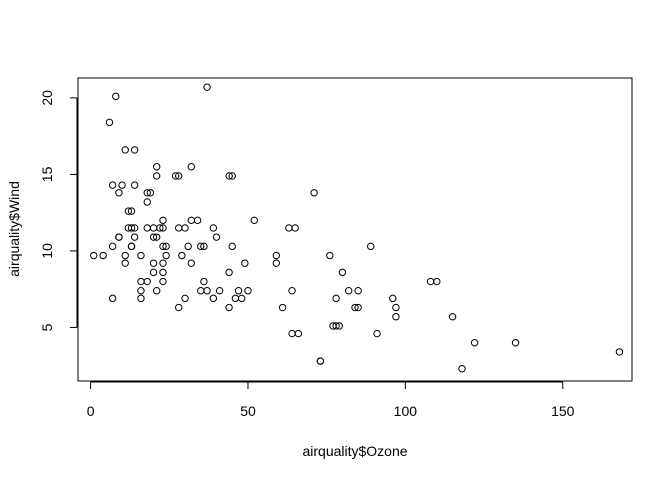  What do you see at coordinates (47, 98) in the screenshot?
I see `y-tick-label: 20` at bounding box center [47, 98].